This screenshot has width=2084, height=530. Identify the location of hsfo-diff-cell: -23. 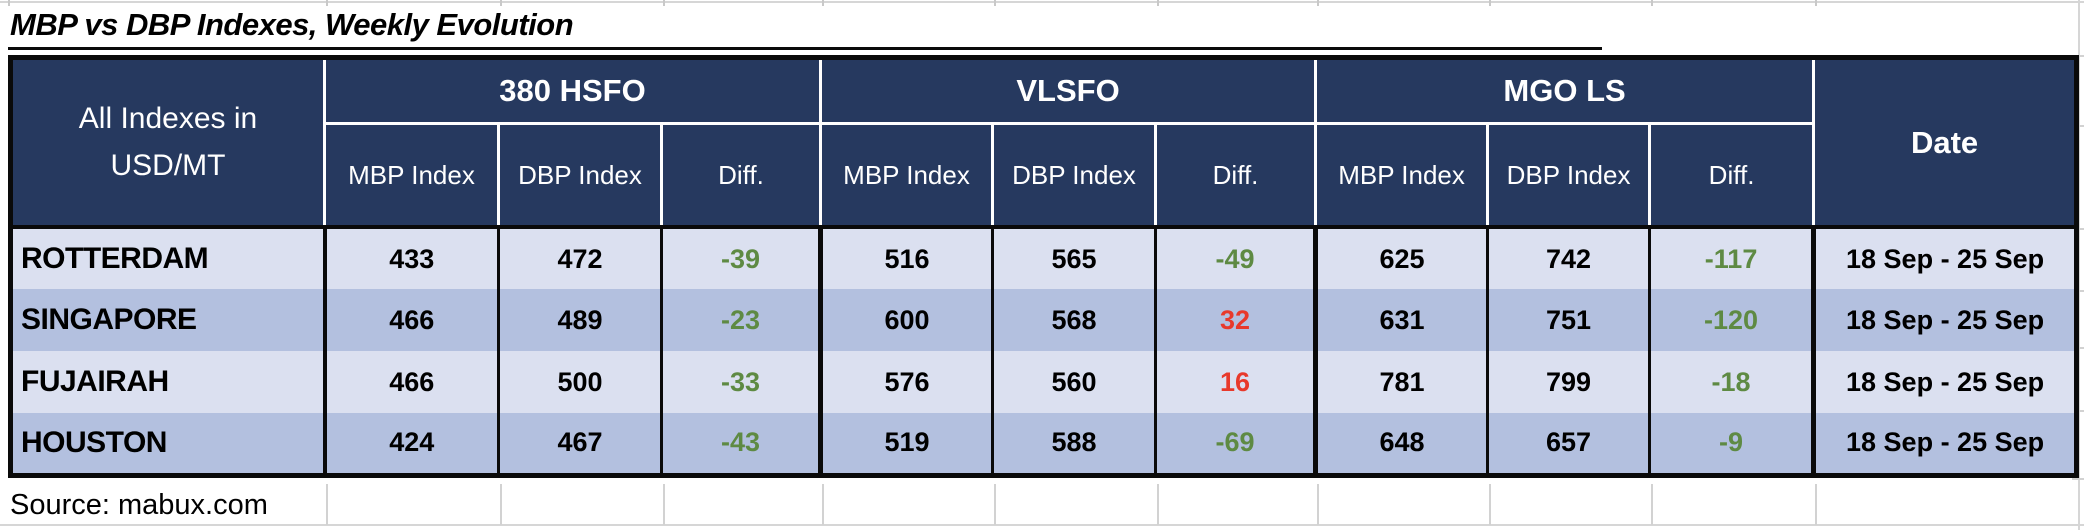
(742, 320).